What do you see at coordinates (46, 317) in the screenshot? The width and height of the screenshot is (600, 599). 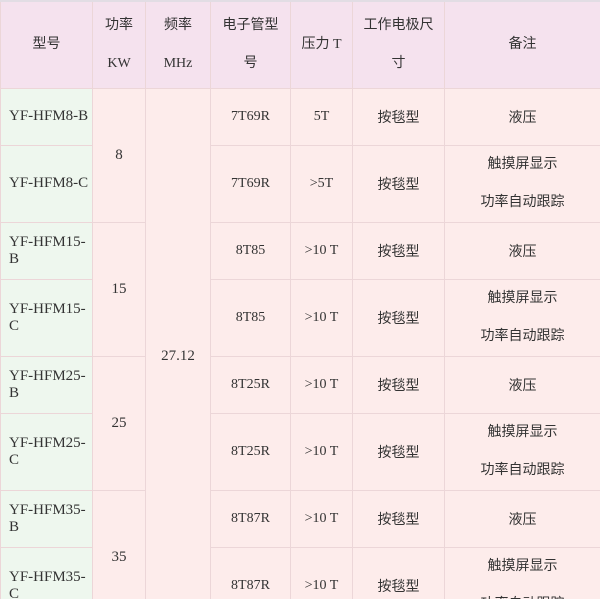 I see `model-cell: YF-HFM15-C` at bounding box center [46, 317].